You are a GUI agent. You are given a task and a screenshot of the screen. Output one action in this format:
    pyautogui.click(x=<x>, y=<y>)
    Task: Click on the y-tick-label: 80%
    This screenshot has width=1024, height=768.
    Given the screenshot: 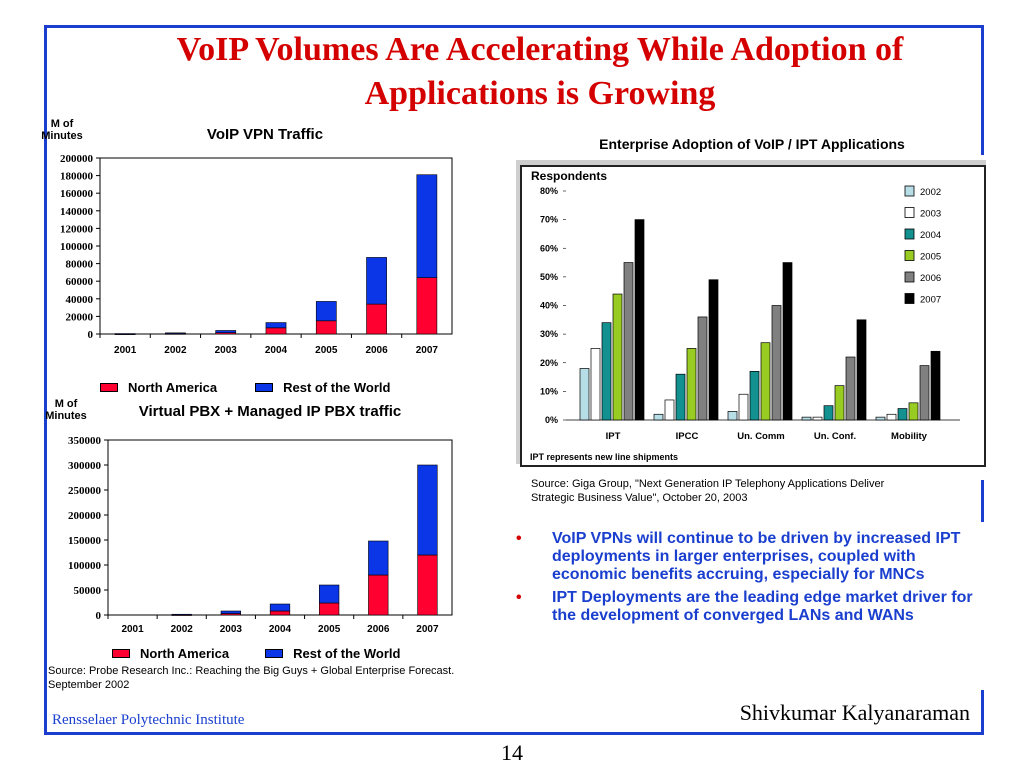 What is the action you would take?
    pyautogui.click(x=549, y=191)
    